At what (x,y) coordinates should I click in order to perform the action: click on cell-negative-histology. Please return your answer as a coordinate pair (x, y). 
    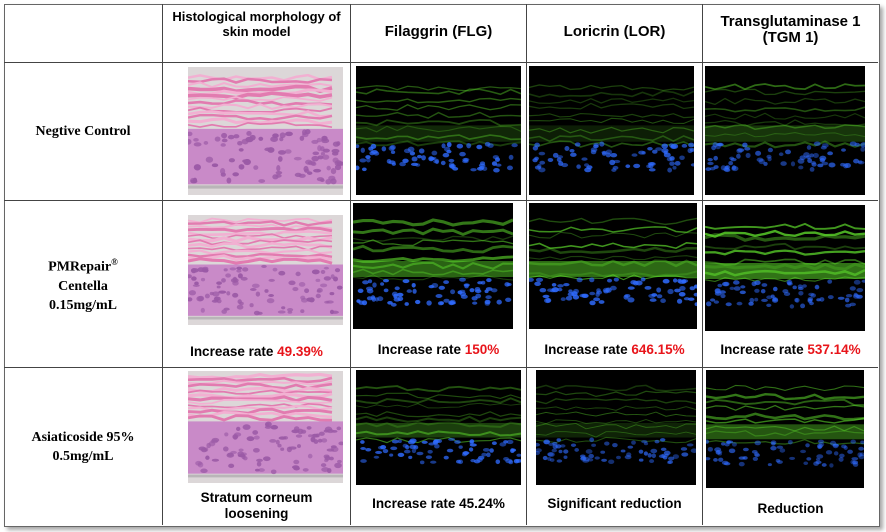
    Looking at the image, I should click on (257, 132).